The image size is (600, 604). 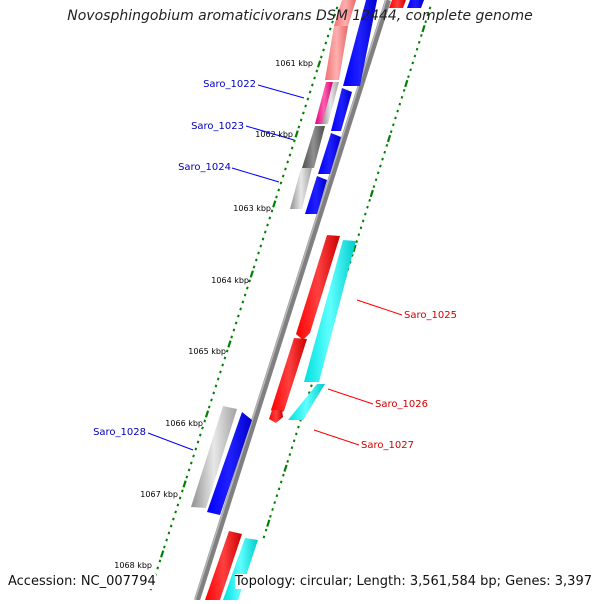 I want to click on gene-label-saro-1024: Saro_1024, so click(x=204, y=167).